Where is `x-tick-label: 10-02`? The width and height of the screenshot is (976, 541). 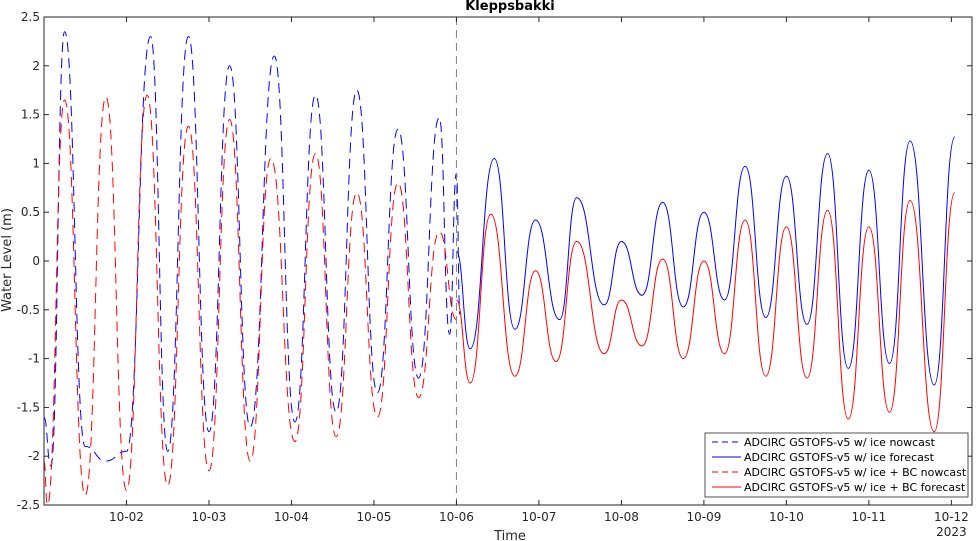 x-tick-label: 10-02 is located at coordinates (126, 517).